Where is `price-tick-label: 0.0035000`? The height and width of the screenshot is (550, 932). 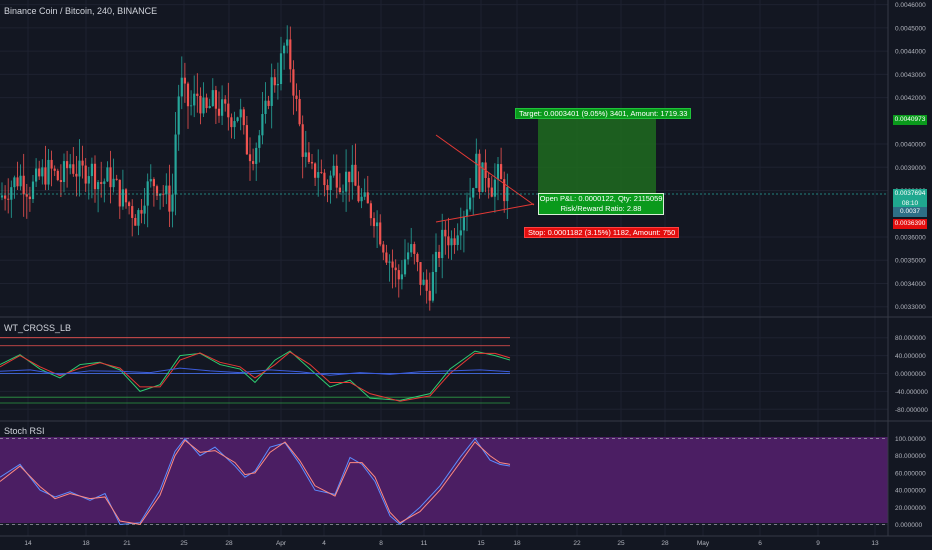 price-tick-label: 0.0035000 is located at coordinates (910, 261).